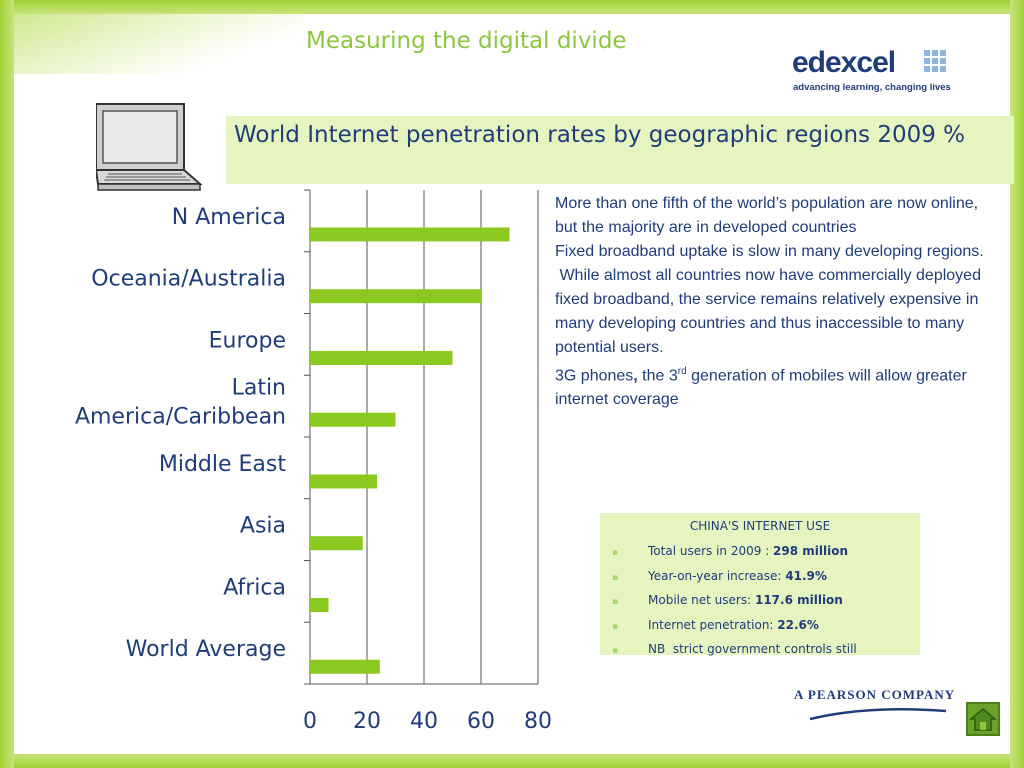 Image resolution: width=1024 pixels, height=768 pixels. What do you see at coordinates (159, 44) in the screenshot?
I see `corner-decoration` at bounding box center [159, 44].